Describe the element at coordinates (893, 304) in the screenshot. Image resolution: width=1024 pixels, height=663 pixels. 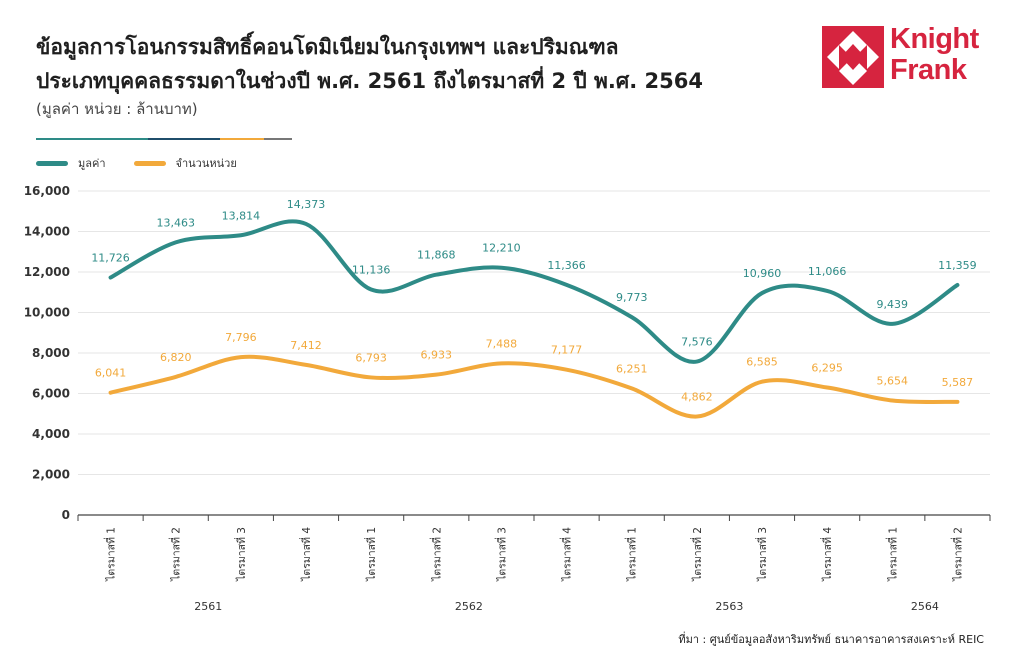
I see `data-label-value: 9,439` at that location.